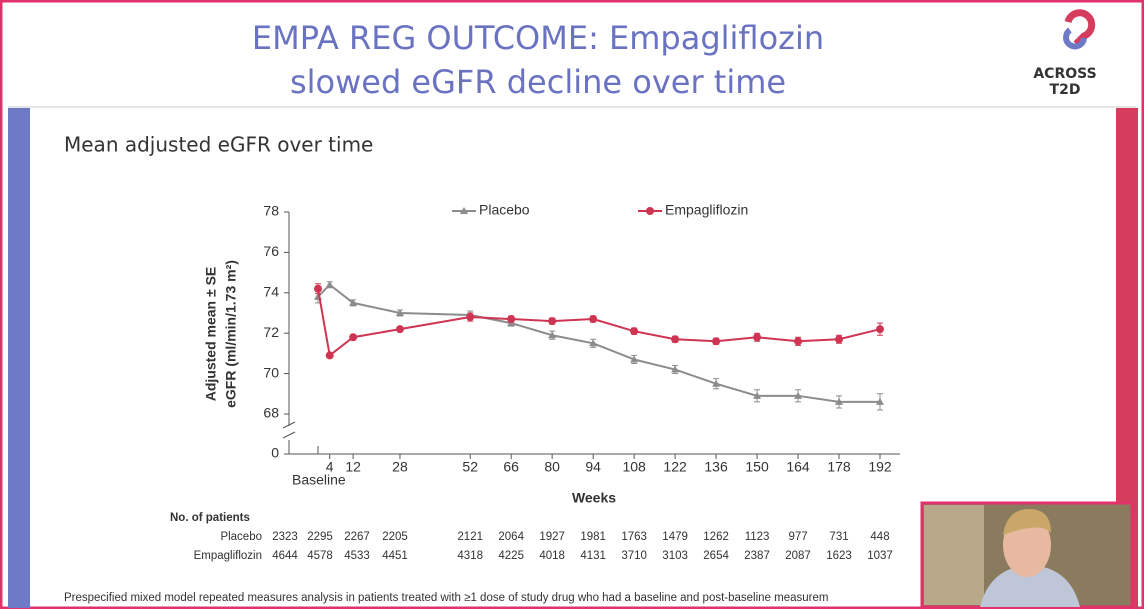 The width and height of the screenshot is (1144, 609). What do you see at coordinates (634, 537) in the screenshot?
I see `table-cell: 1763` at bounding box center [634, 537].